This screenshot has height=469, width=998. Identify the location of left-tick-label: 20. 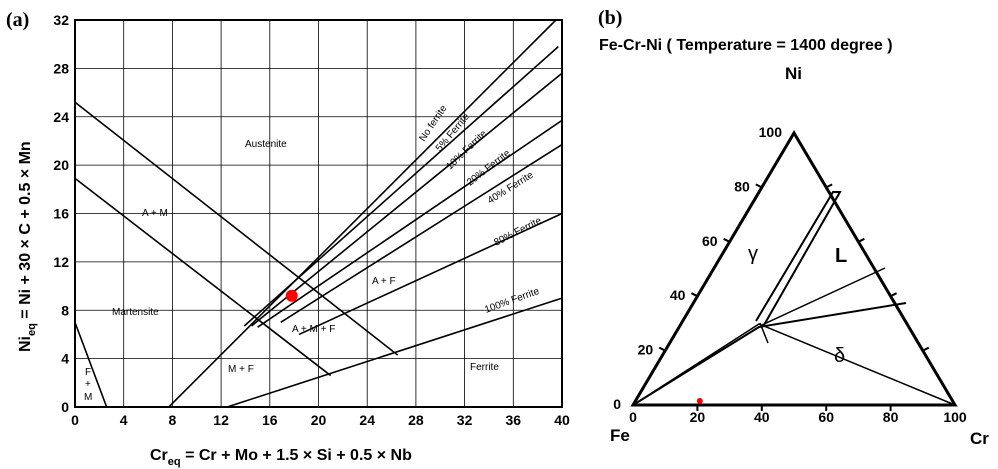
(646, 350).